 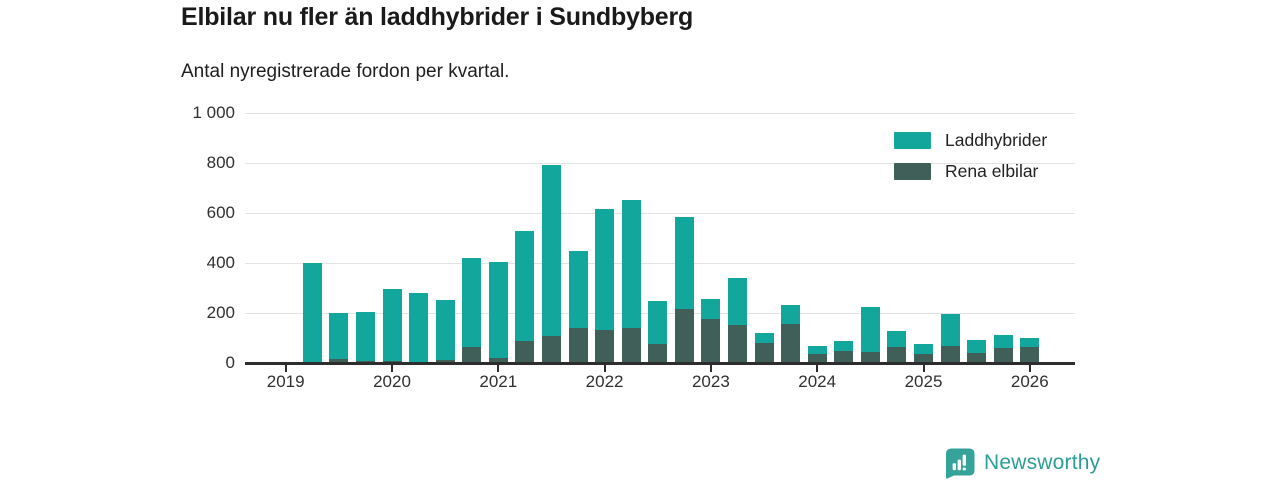 I want to click on chart-subtitle: Antal nyregistrerade fordon per kvartal., so click(x=345, y=71).